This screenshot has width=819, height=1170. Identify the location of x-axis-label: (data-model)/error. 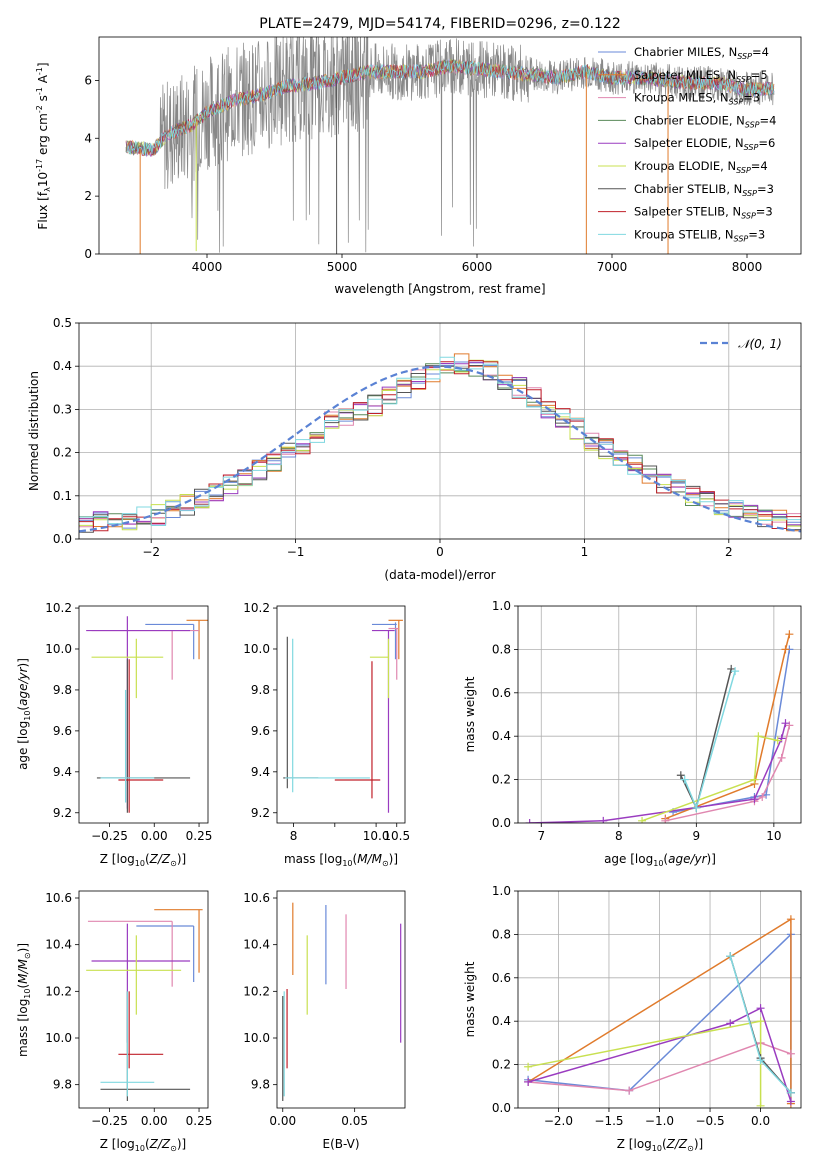
(439, 575).